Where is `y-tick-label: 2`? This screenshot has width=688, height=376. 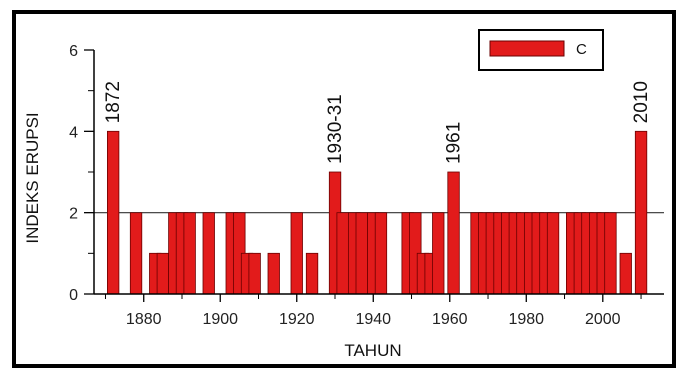
y-tick-label: 2 is located at coordinates (73, 214).